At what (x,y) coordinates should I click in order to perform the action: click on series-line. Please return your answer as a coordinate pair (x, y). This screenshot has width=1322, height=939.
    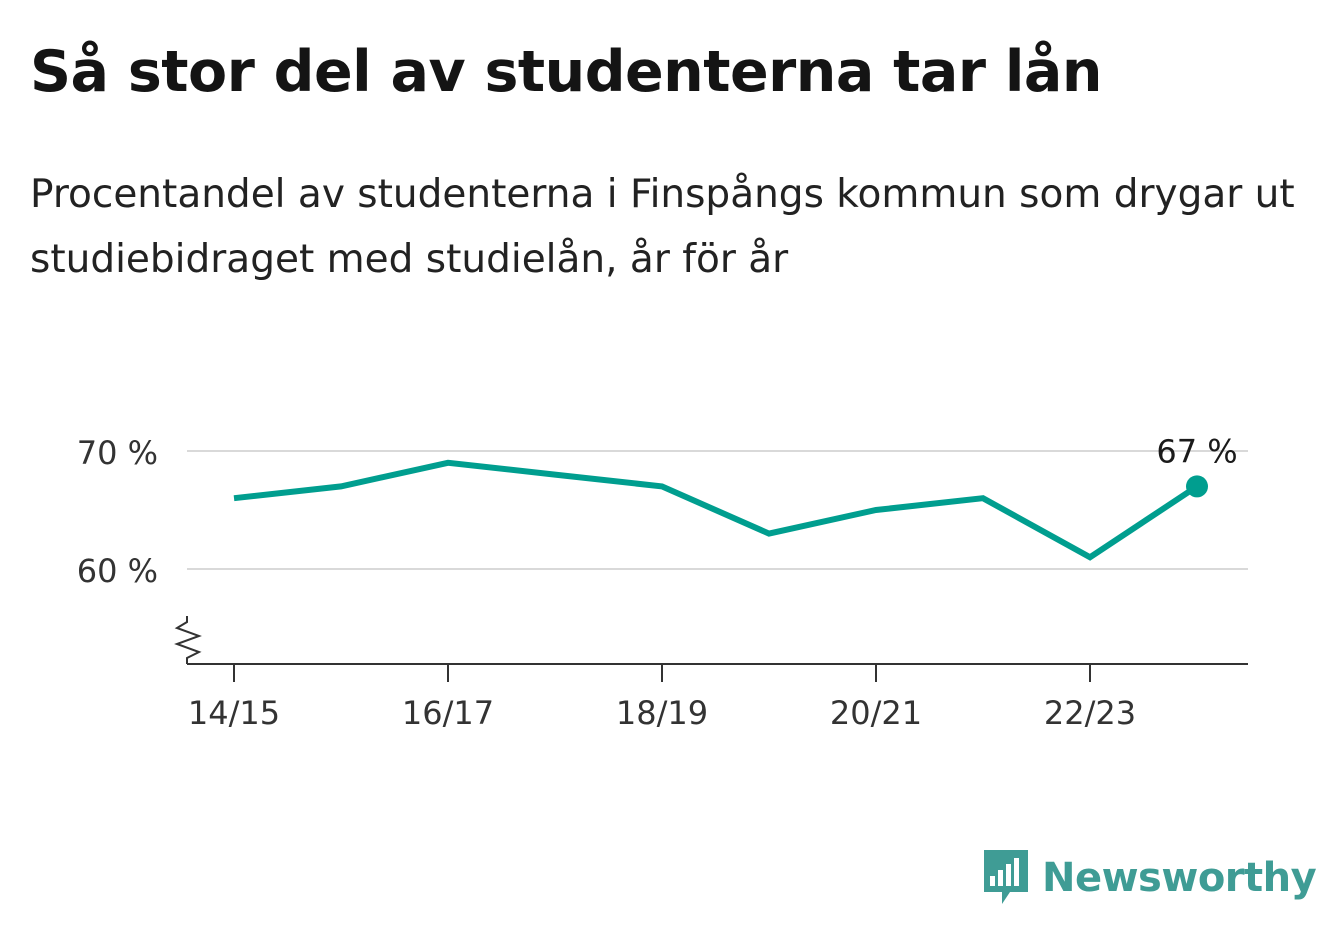
    Looking at the image, I should click on (716, 510).